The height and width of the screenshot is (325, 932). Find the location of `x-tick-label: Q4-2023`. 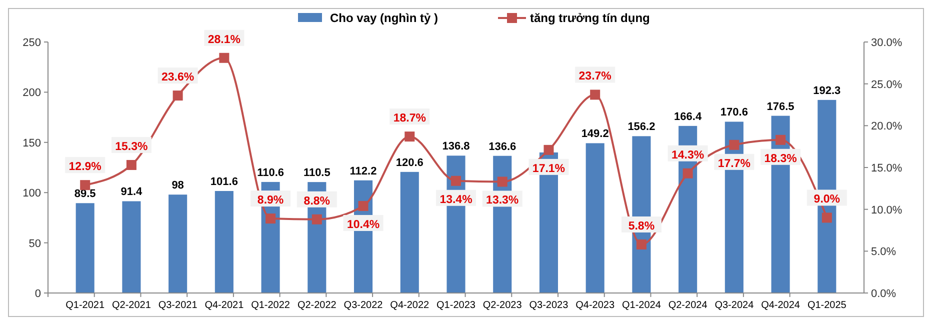

x-tick-label: Q4-2023 is located at coordinates (595, 305).